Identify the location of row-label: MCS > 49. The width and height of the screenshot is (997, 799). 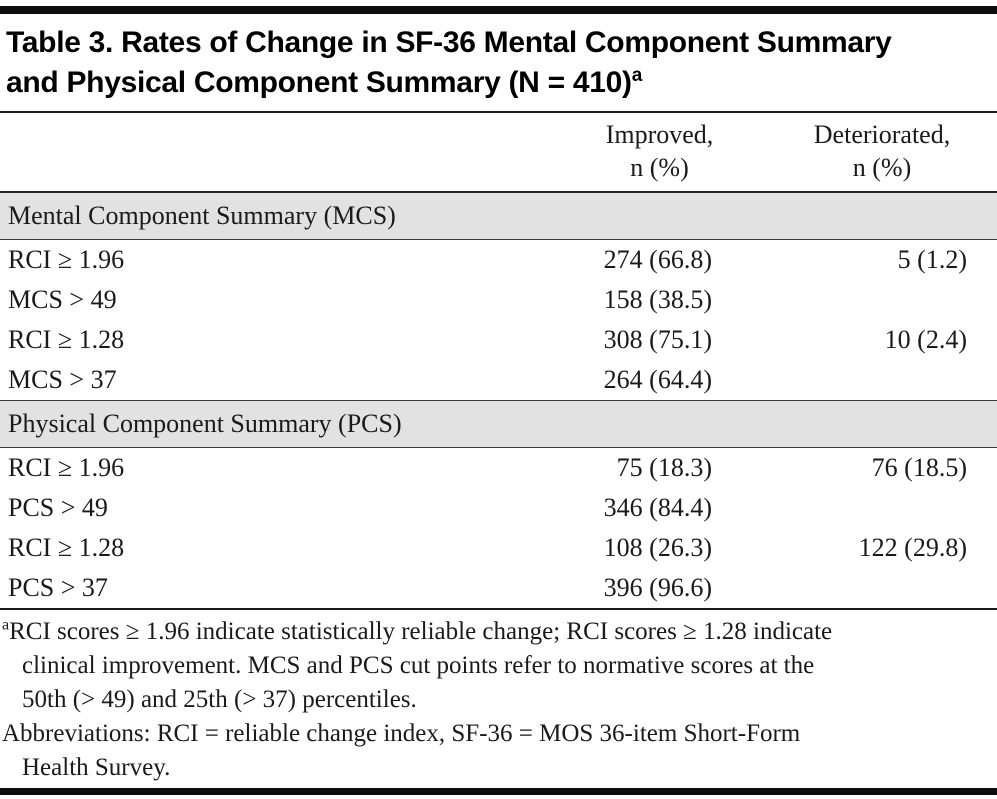
(62, 299).